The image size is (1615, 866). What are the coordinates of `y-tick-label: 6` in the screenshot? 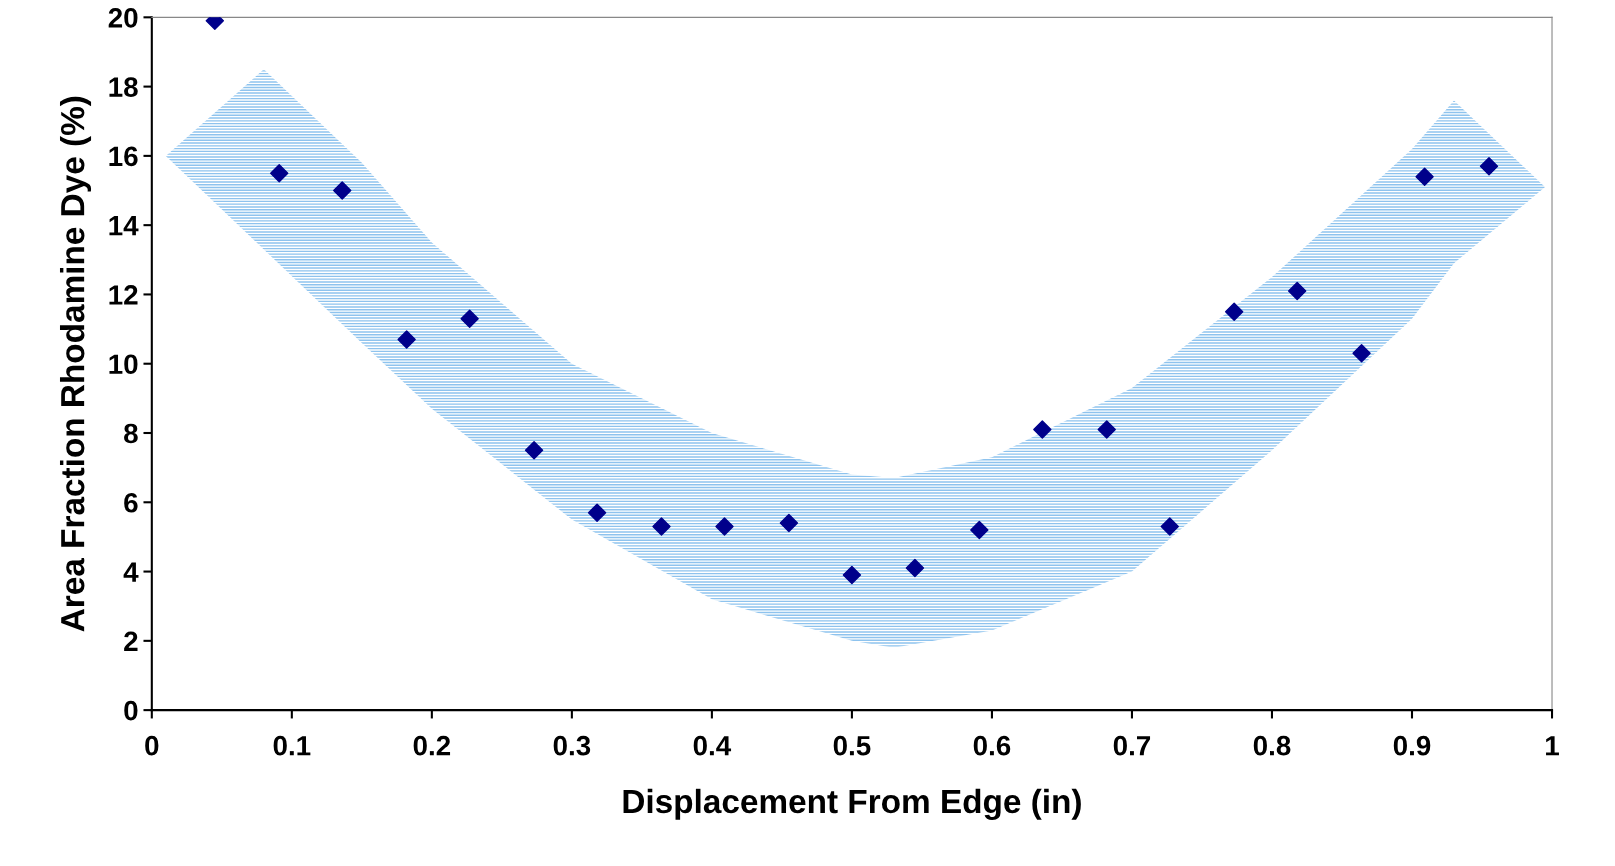 It's located at (131, 502).